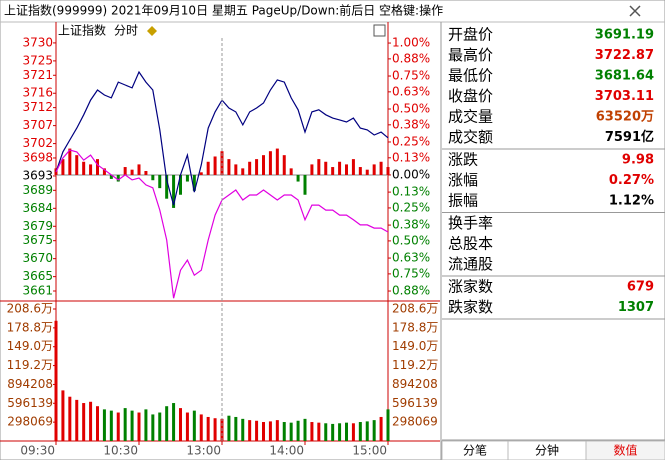 The width and height of the screenshot is (665, 460). I want to click on option-icon, so click(152, 31).